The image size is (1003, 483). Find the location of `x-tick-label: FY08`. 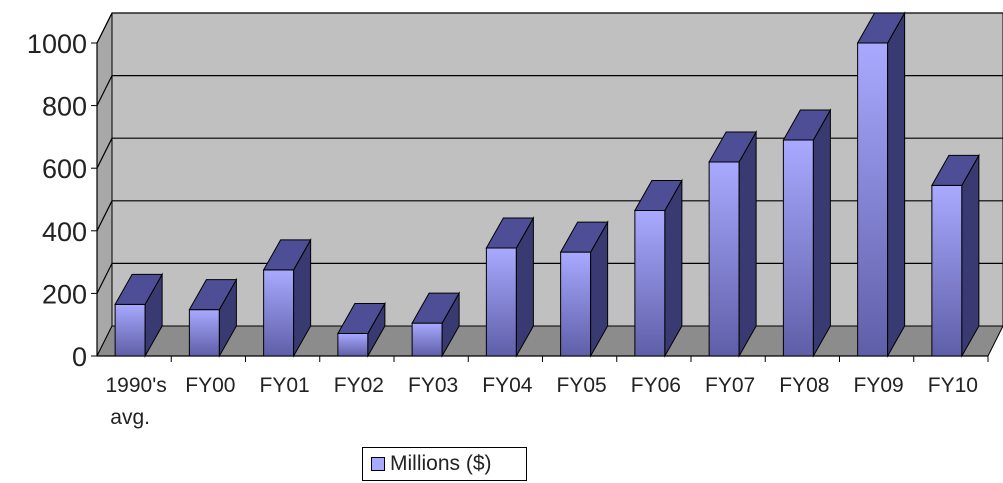

x-tick-label: FY08 is located at coordinates (804, 385).